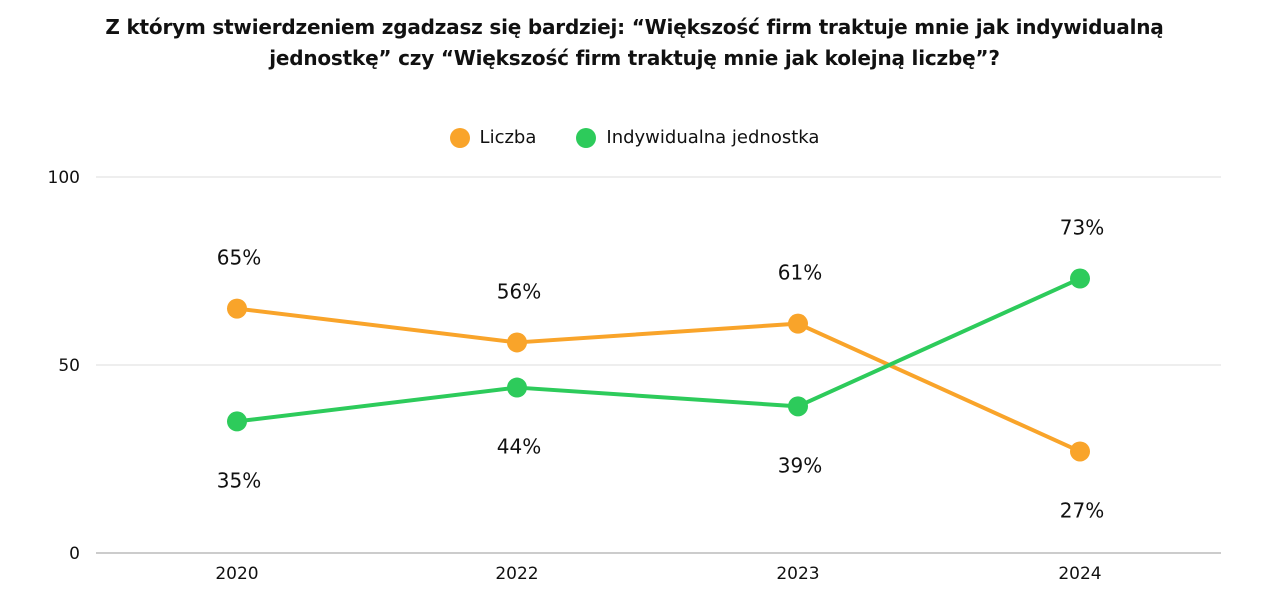 This screenshot has width=1269, height=616. I want to click on x-tick-label-2024: 2024, so click(1079, 574).